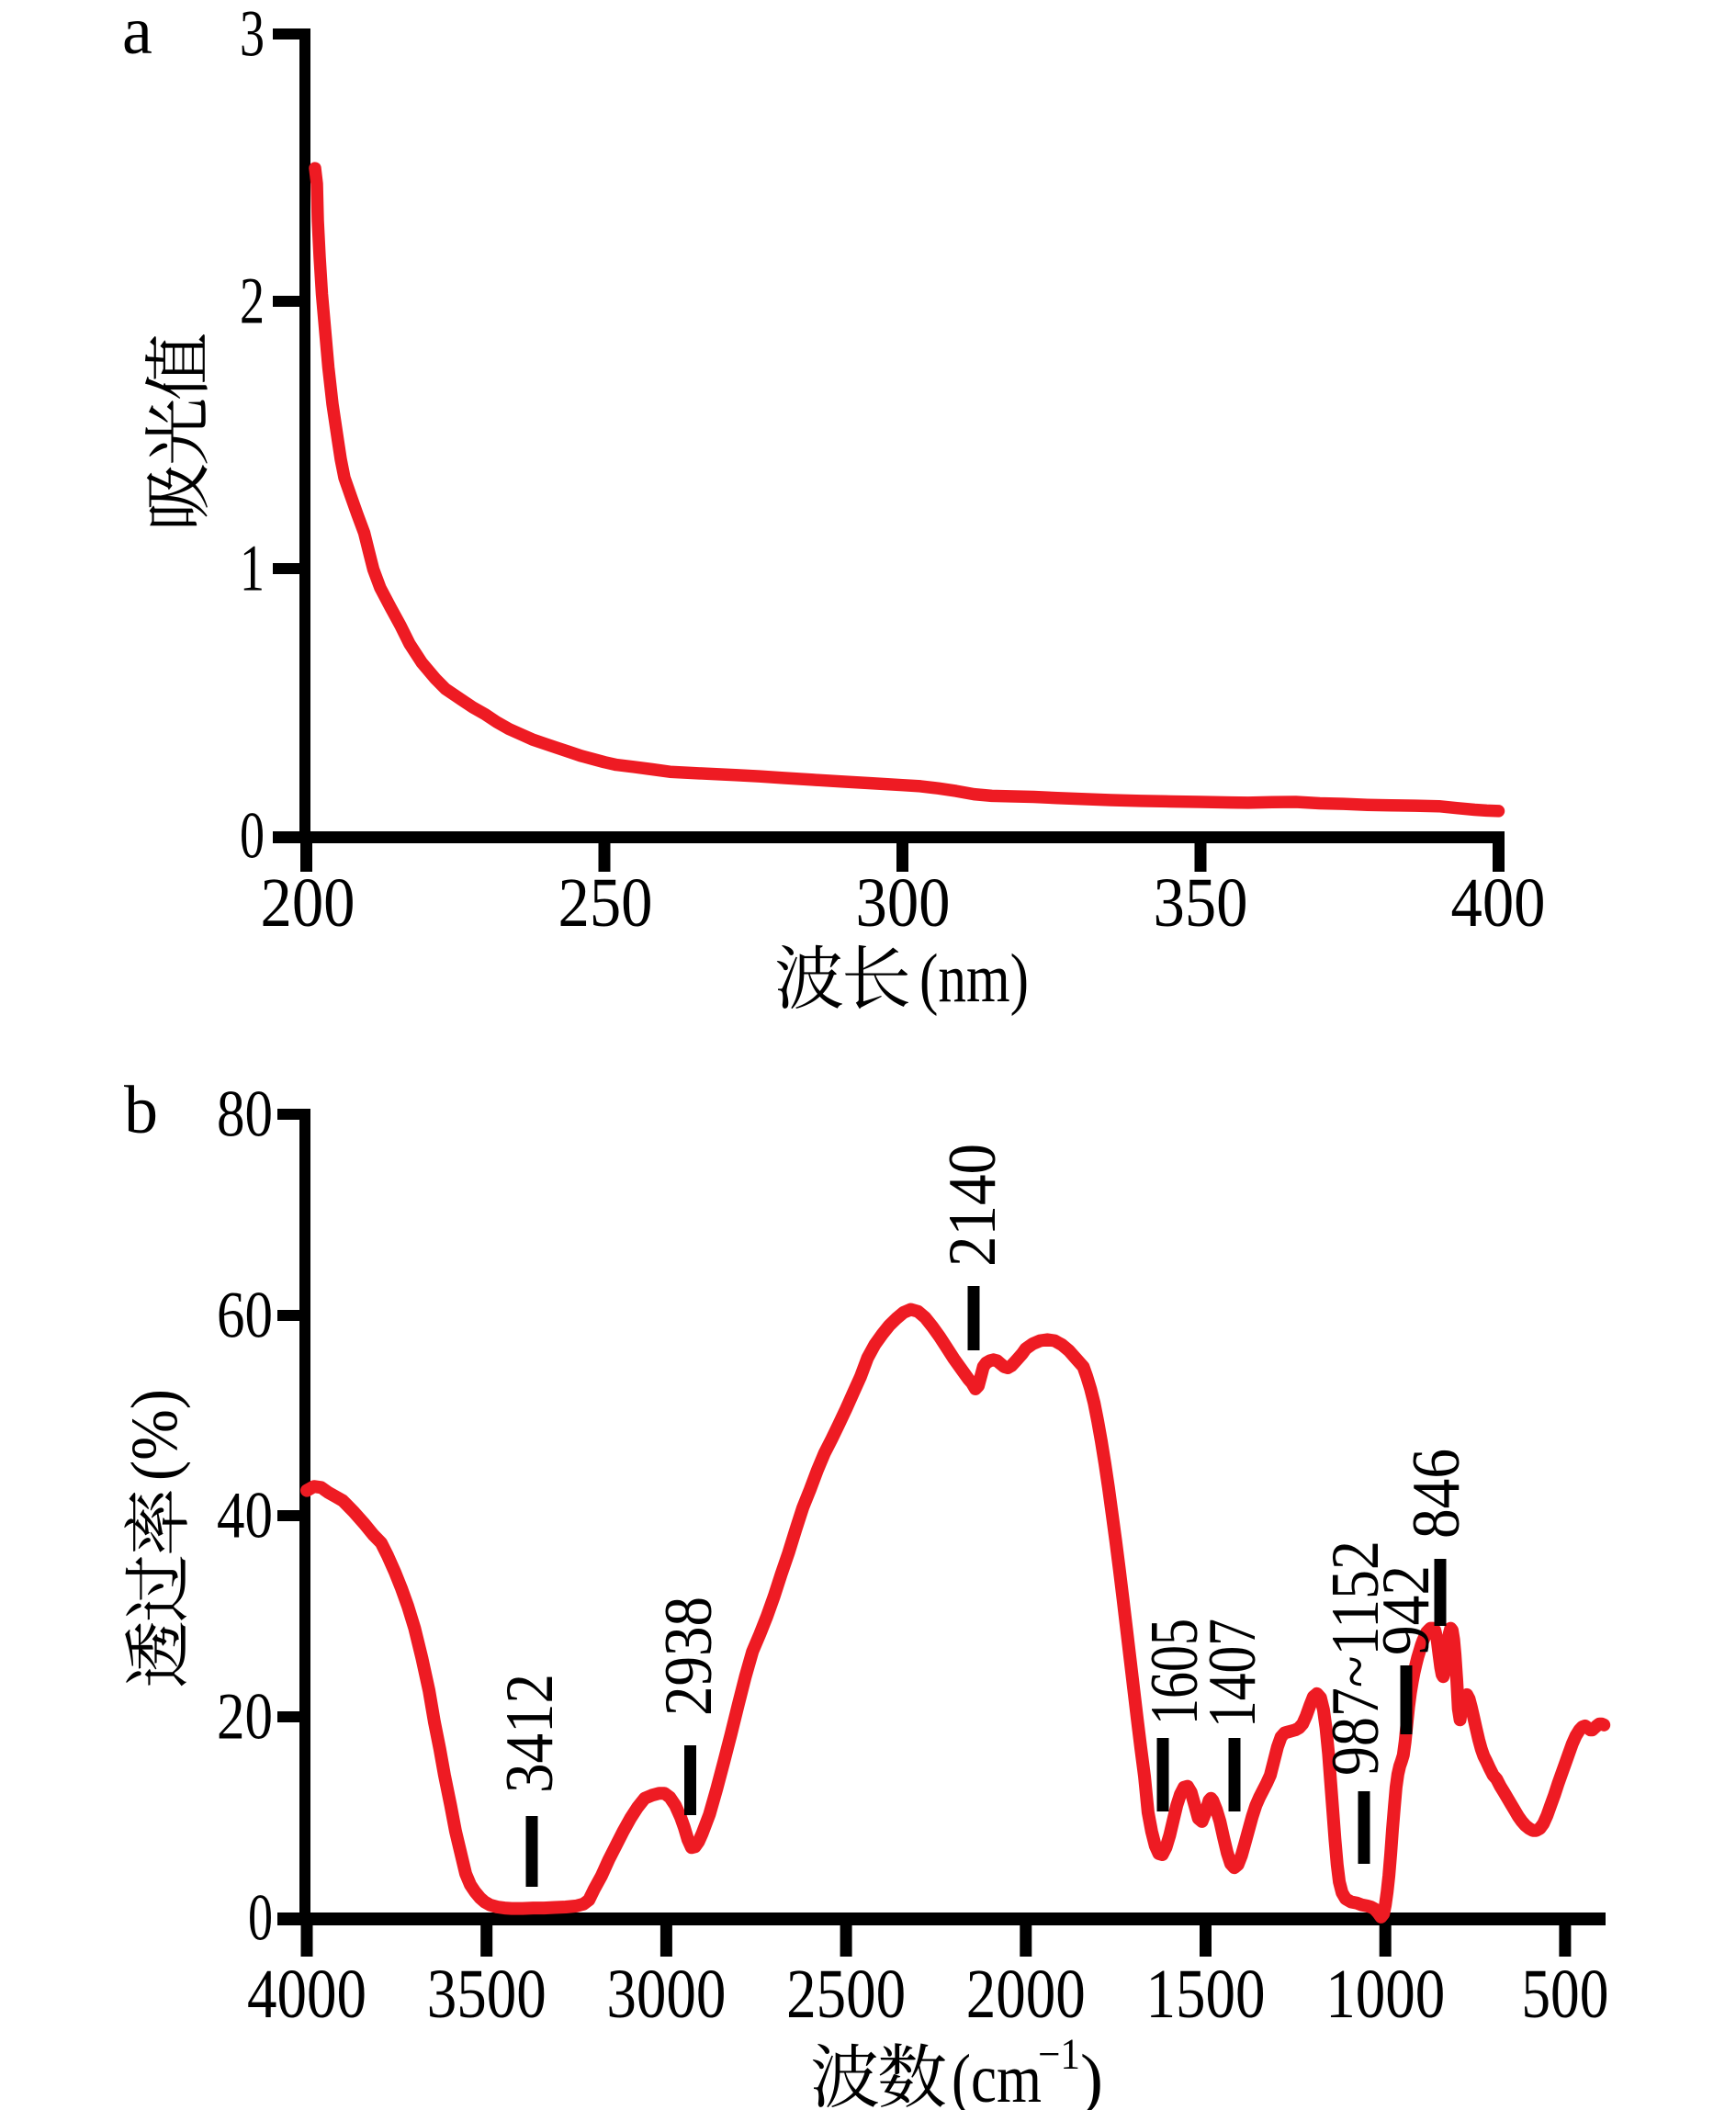 The image size is (1736, 2110). Describe the element at coordinates (1406, 1610) in the screenshot. I see `svg-text: 942` at that location.